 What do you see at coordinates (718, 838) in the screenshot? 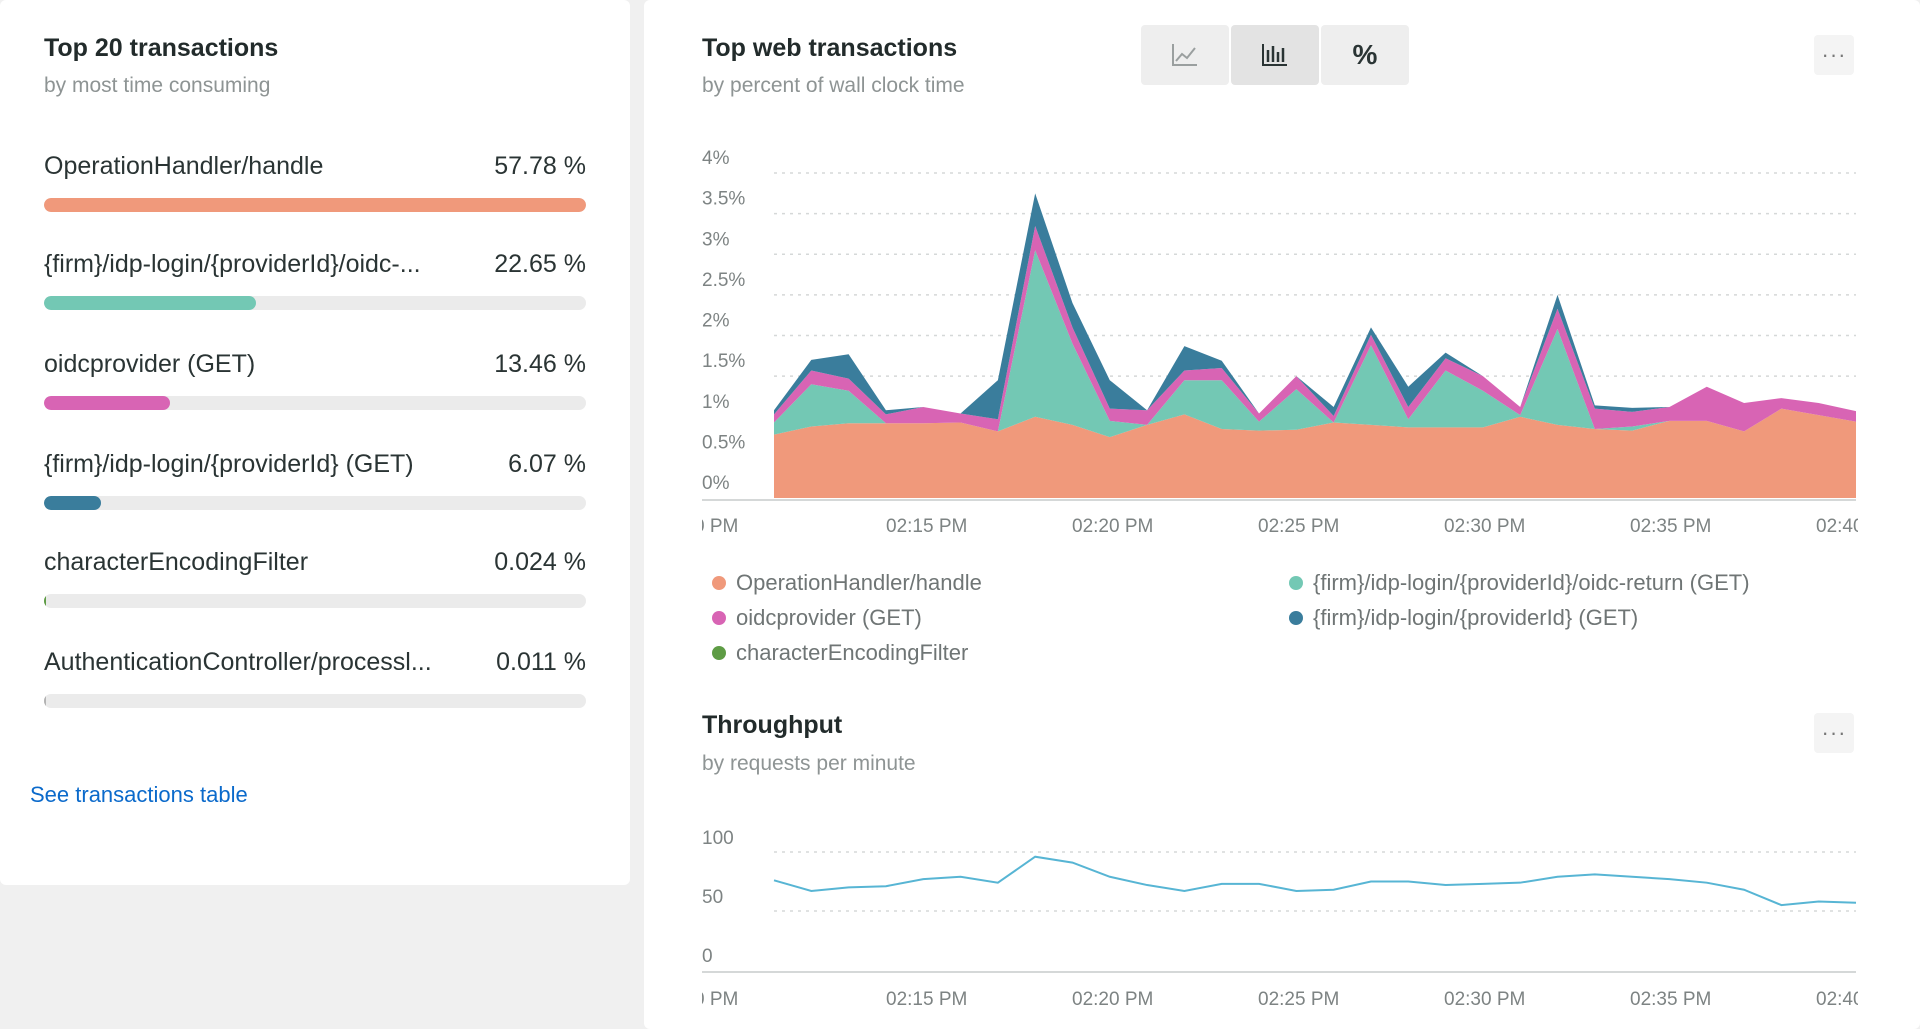
I see `y-tick-label: 100` at bounding box center [718, 838].